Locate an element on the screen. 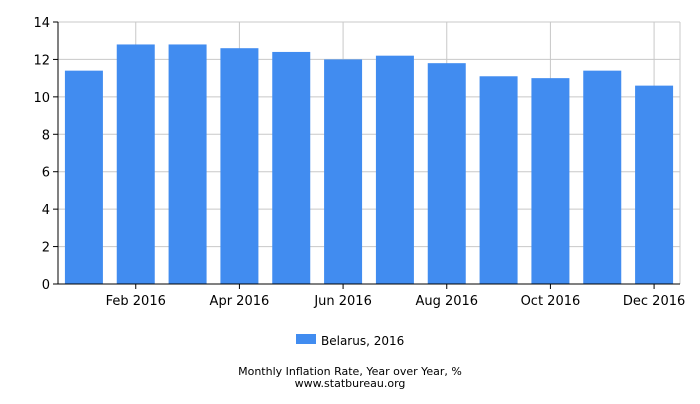  legend-label: Belarus, 2016 is located at coordinates (362, 341).